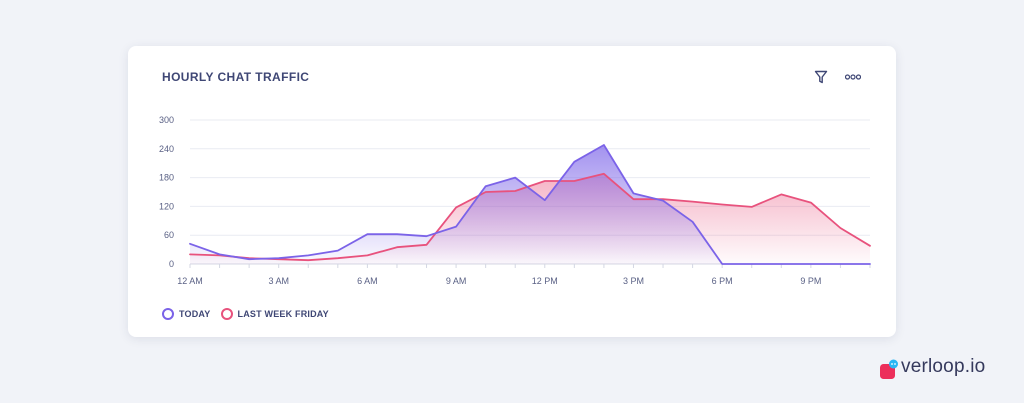 This screenshot has width=1024, height=403. Describe the element at coordinates (166, 178) in the screenshot. I see `y-tick-label-180: 180` at that location.